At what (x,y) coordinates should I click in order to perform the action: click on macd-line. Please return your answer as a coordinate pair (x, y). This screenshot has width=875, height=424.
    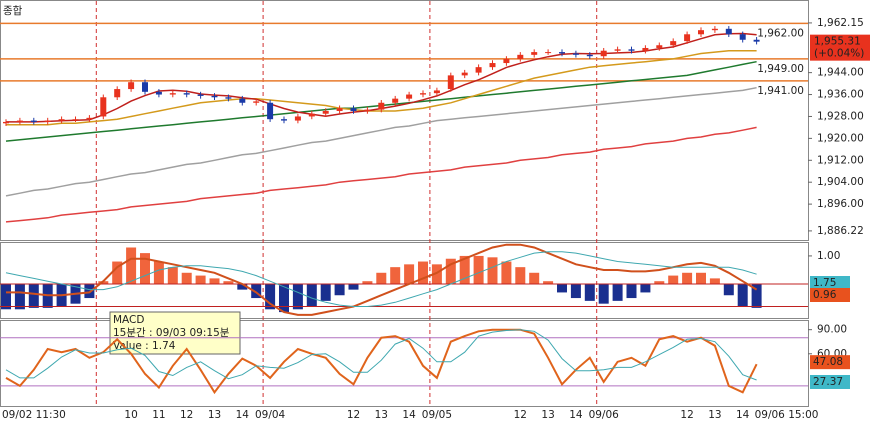
    Looking at the image, I should click on (382, 279).